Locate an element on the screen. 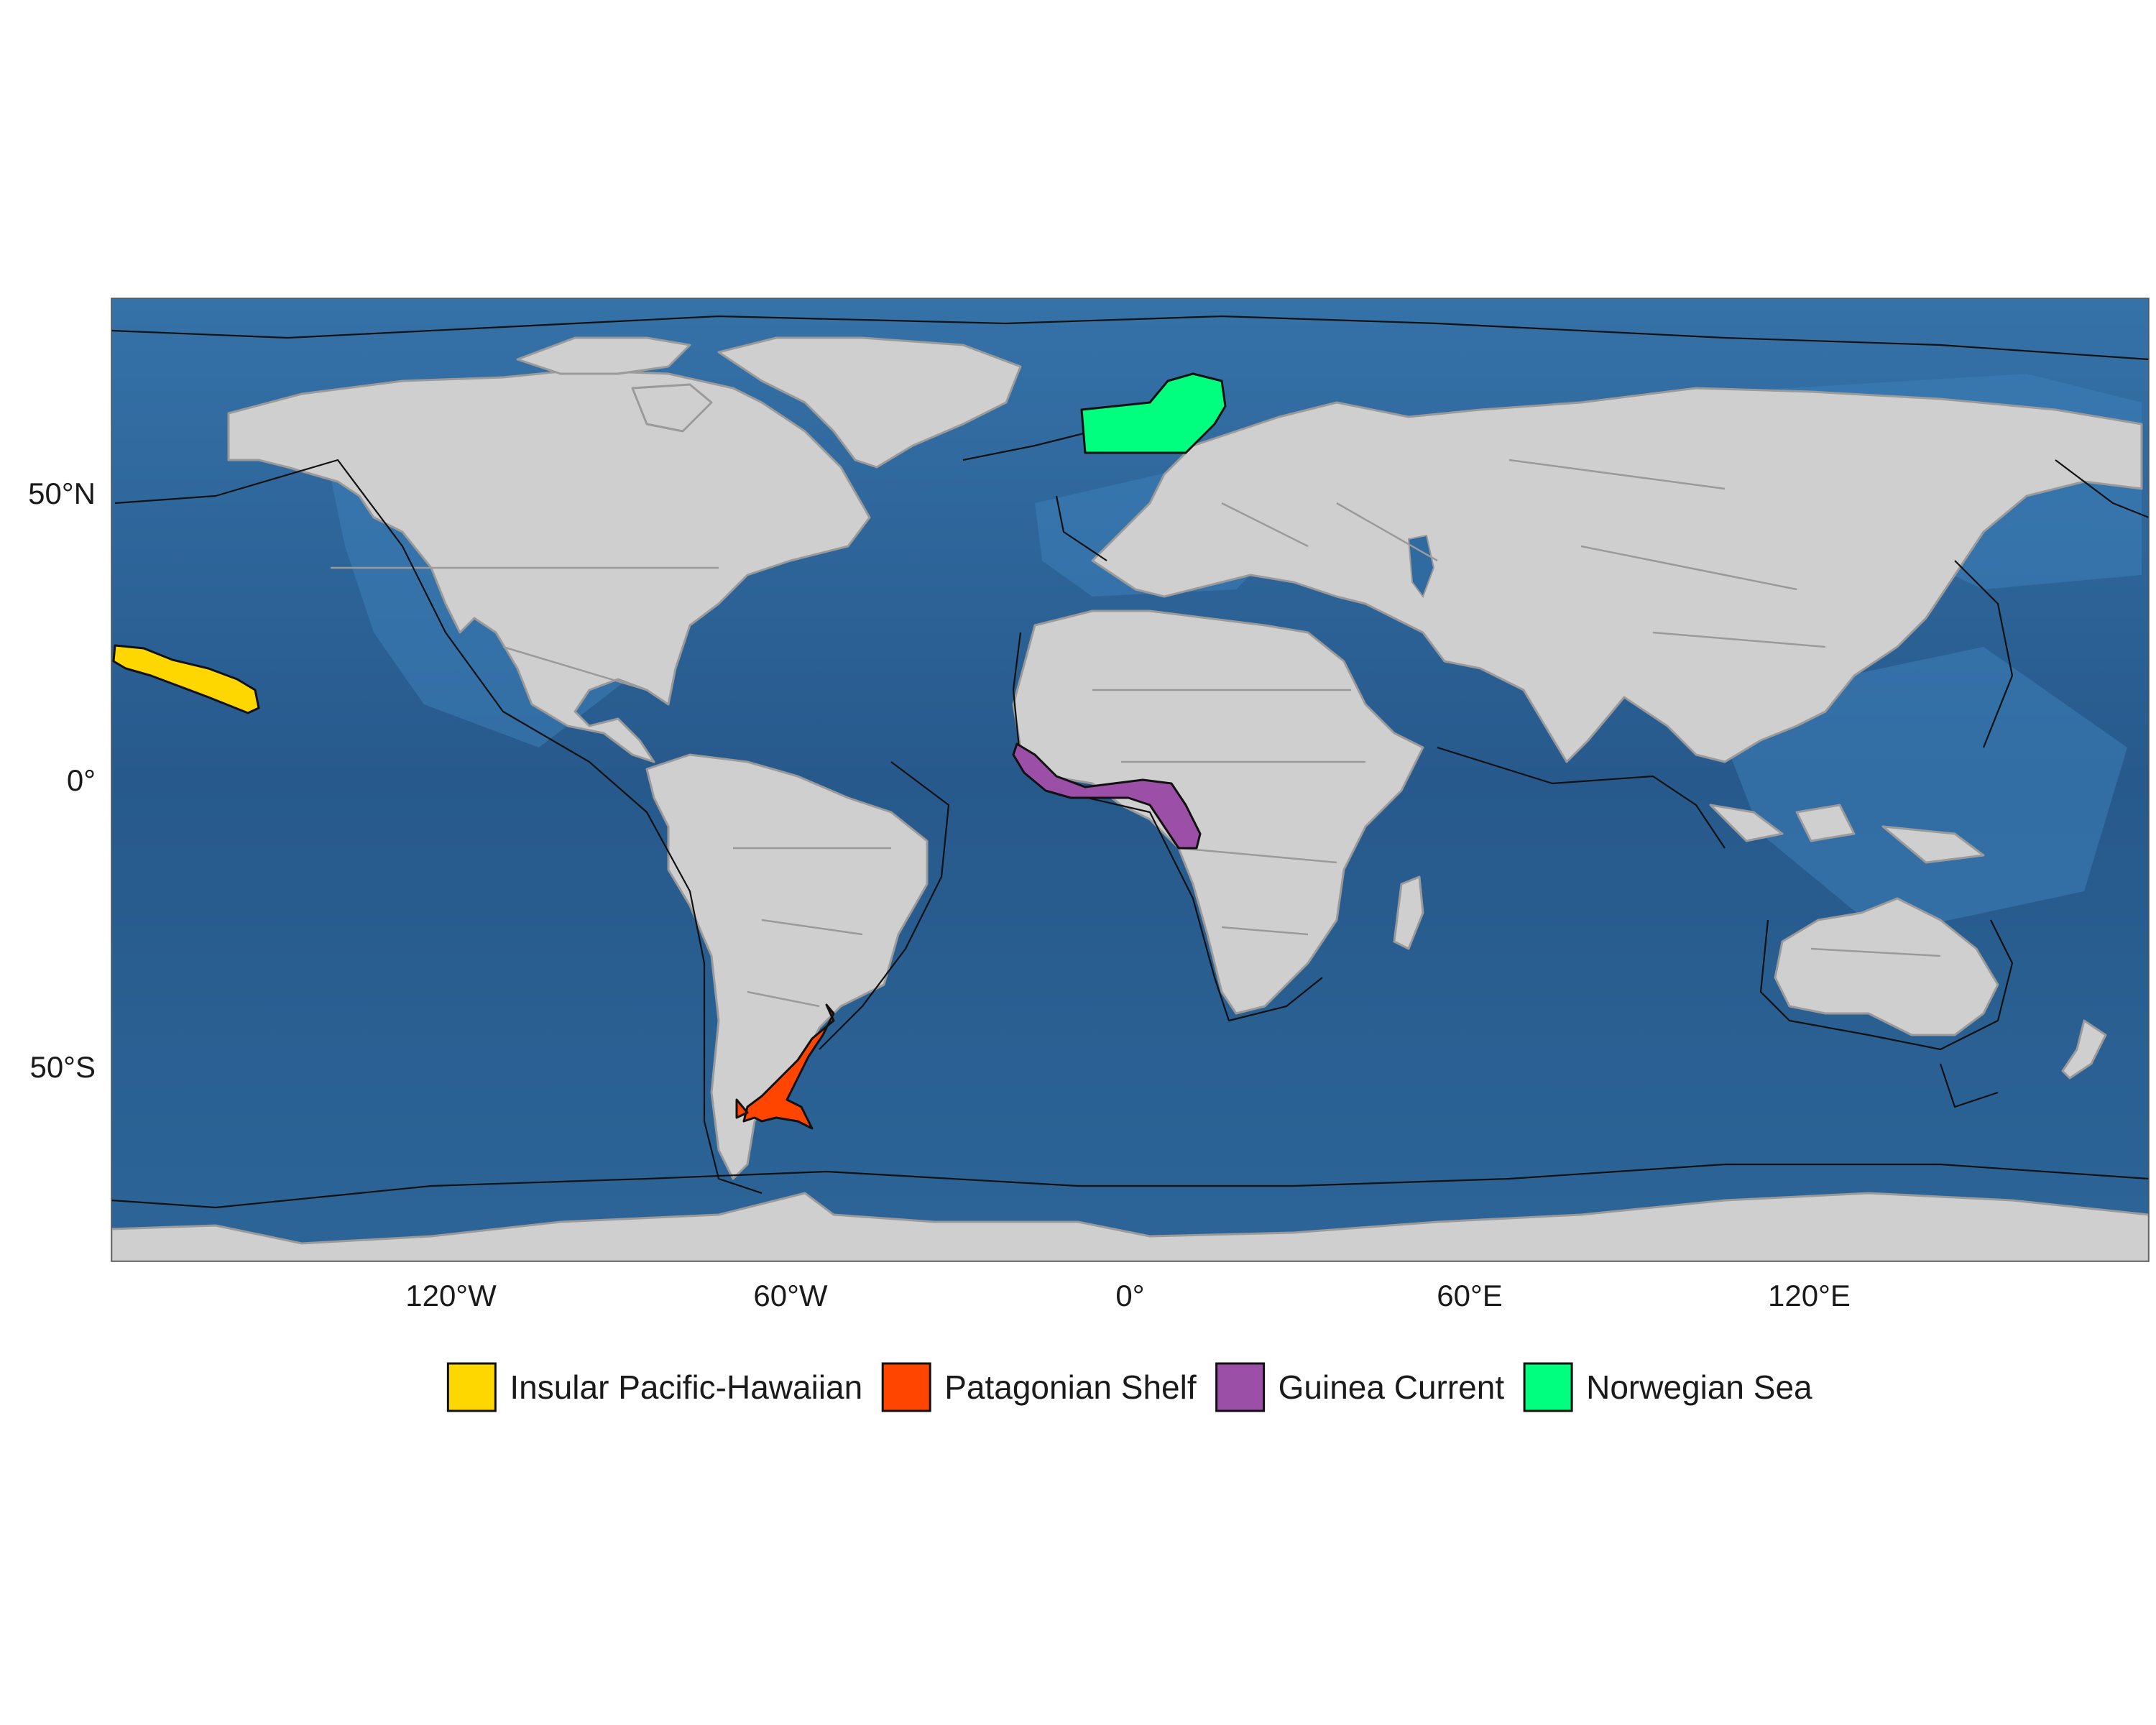 This screenshot has width=2156, height=1725. caspian-sea is located at coordinates (1421, 566).